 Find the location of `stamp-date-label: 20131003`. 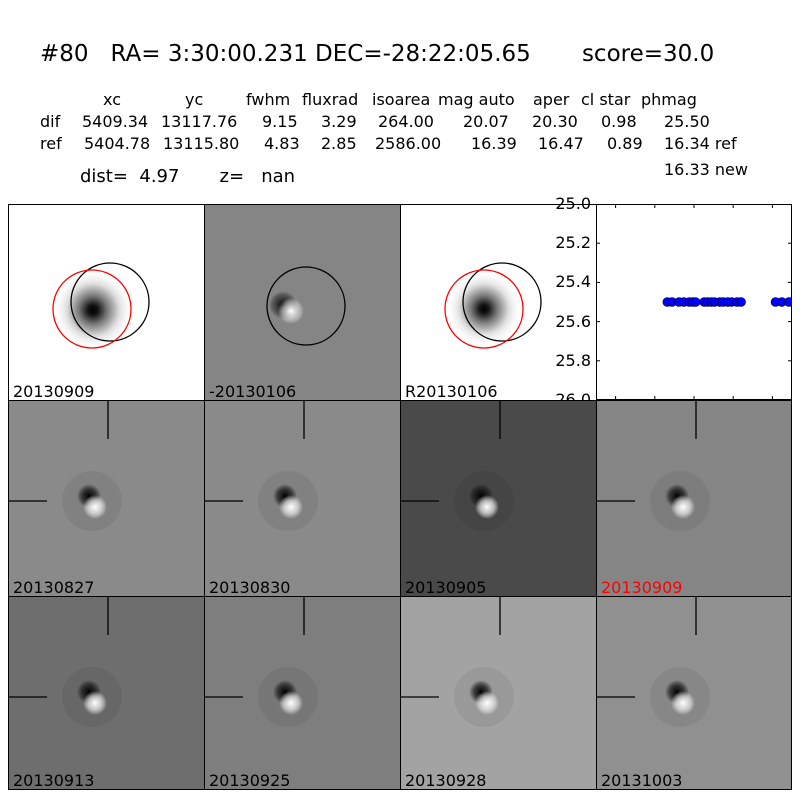

stamp-date-label: 20131003 is located at coordinates (642, 780).